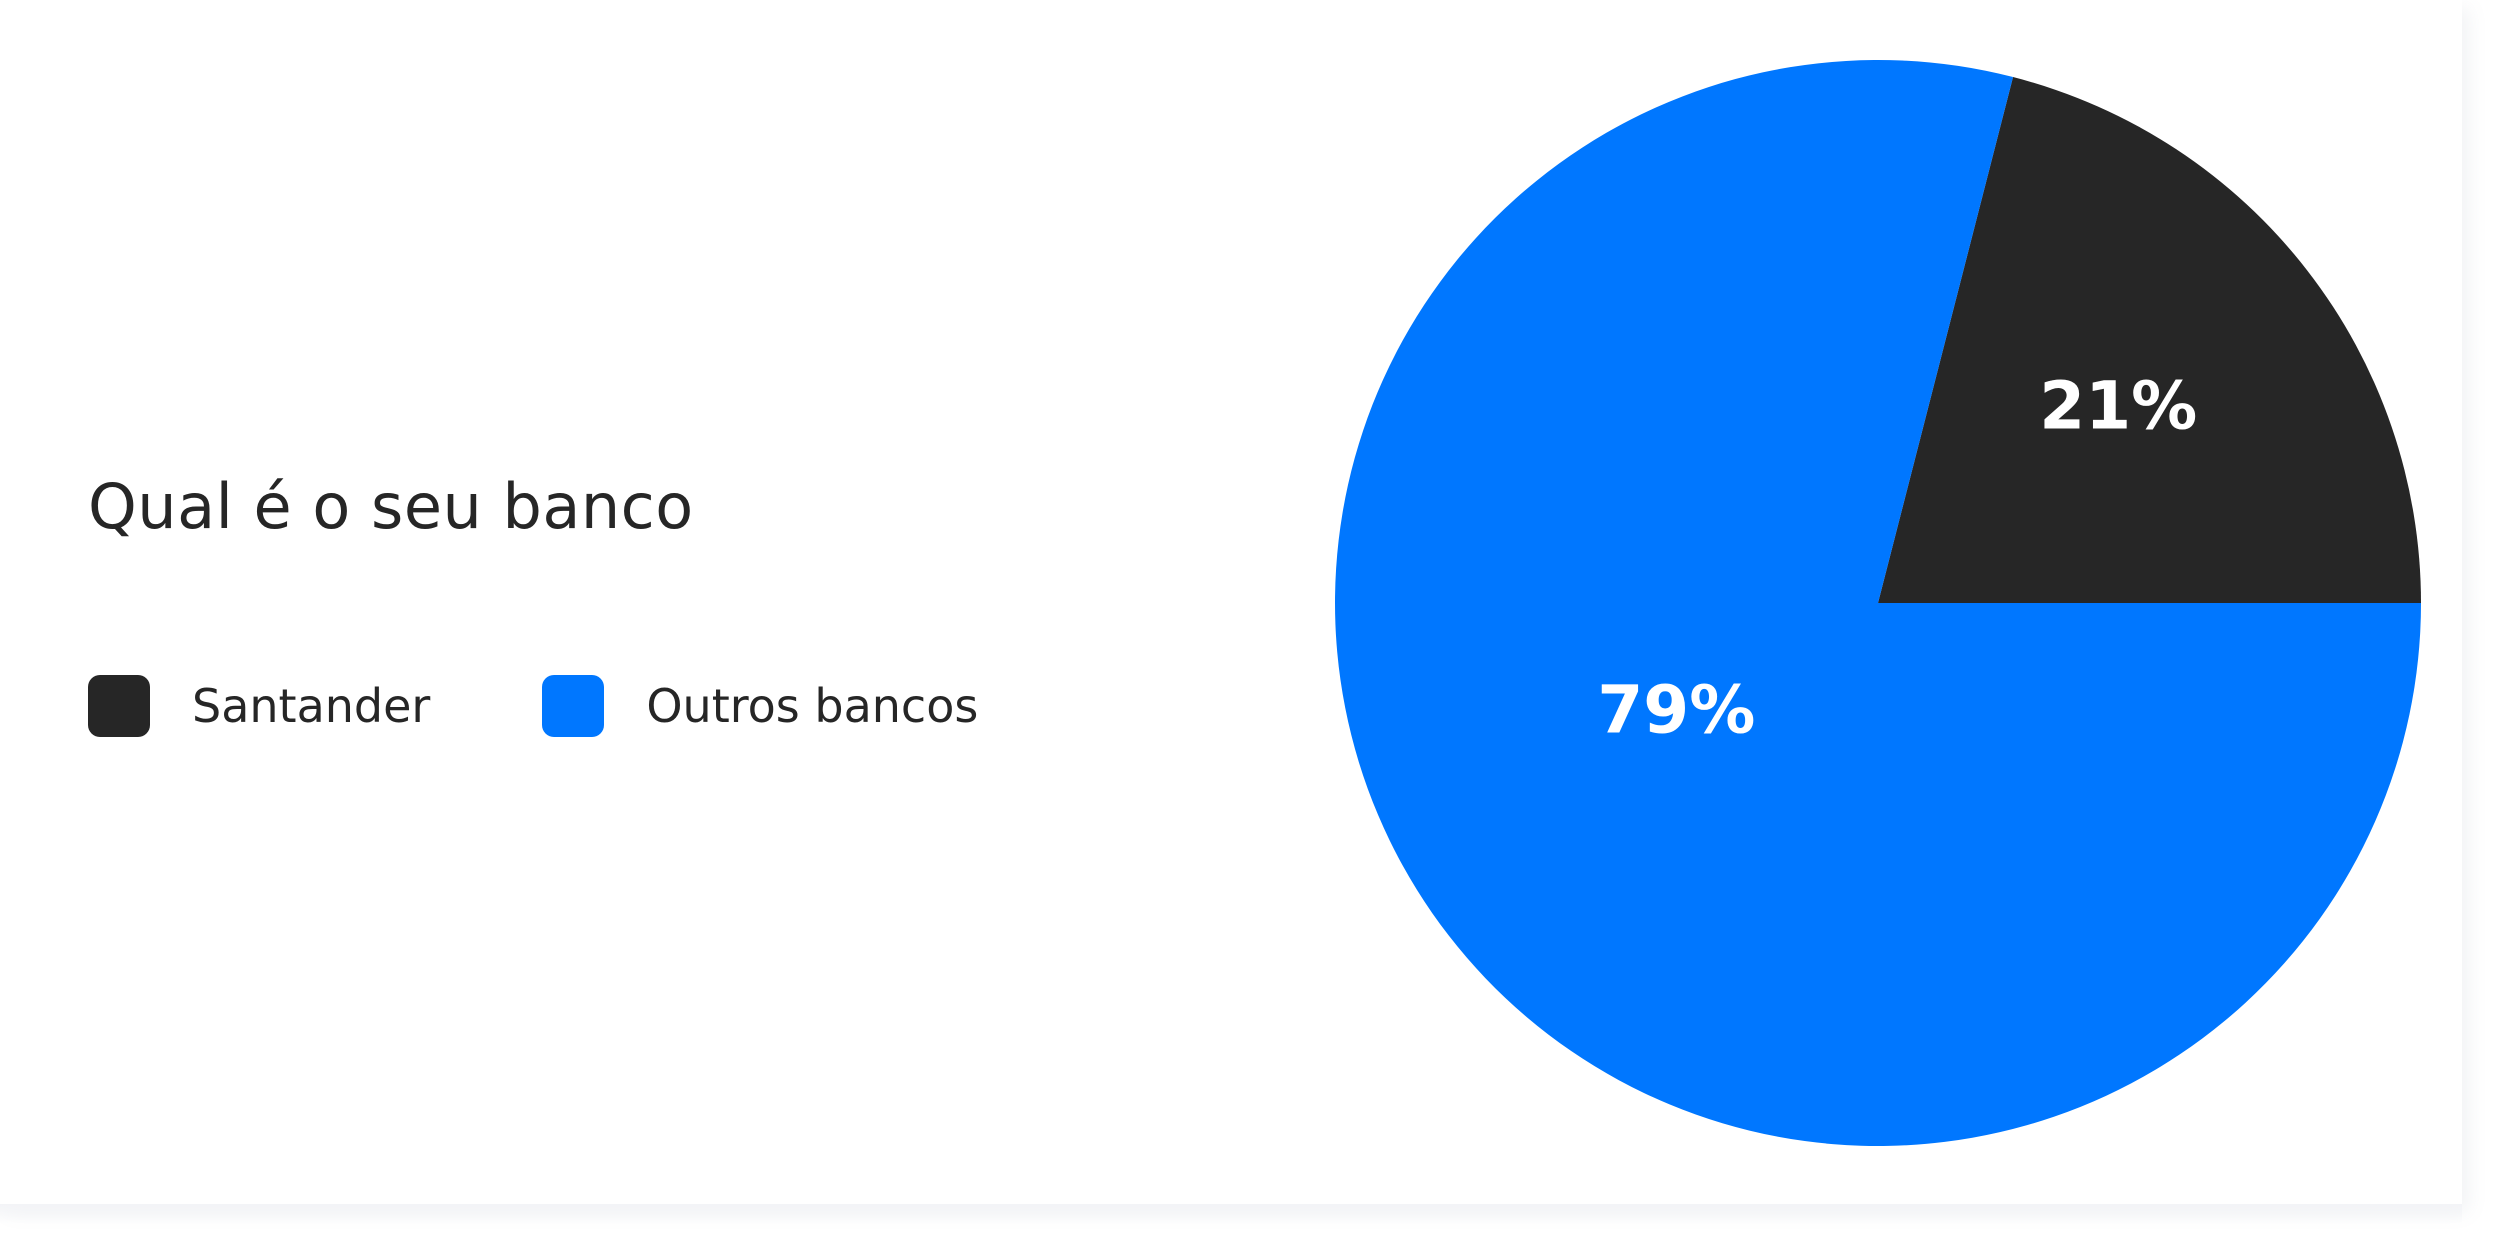 The image size is (2496, 1256). What do you see at coordinates (391, 506) in the screenshot?
I see `chart-title: Qual é o seu banco` at bounding box center [391, 506].